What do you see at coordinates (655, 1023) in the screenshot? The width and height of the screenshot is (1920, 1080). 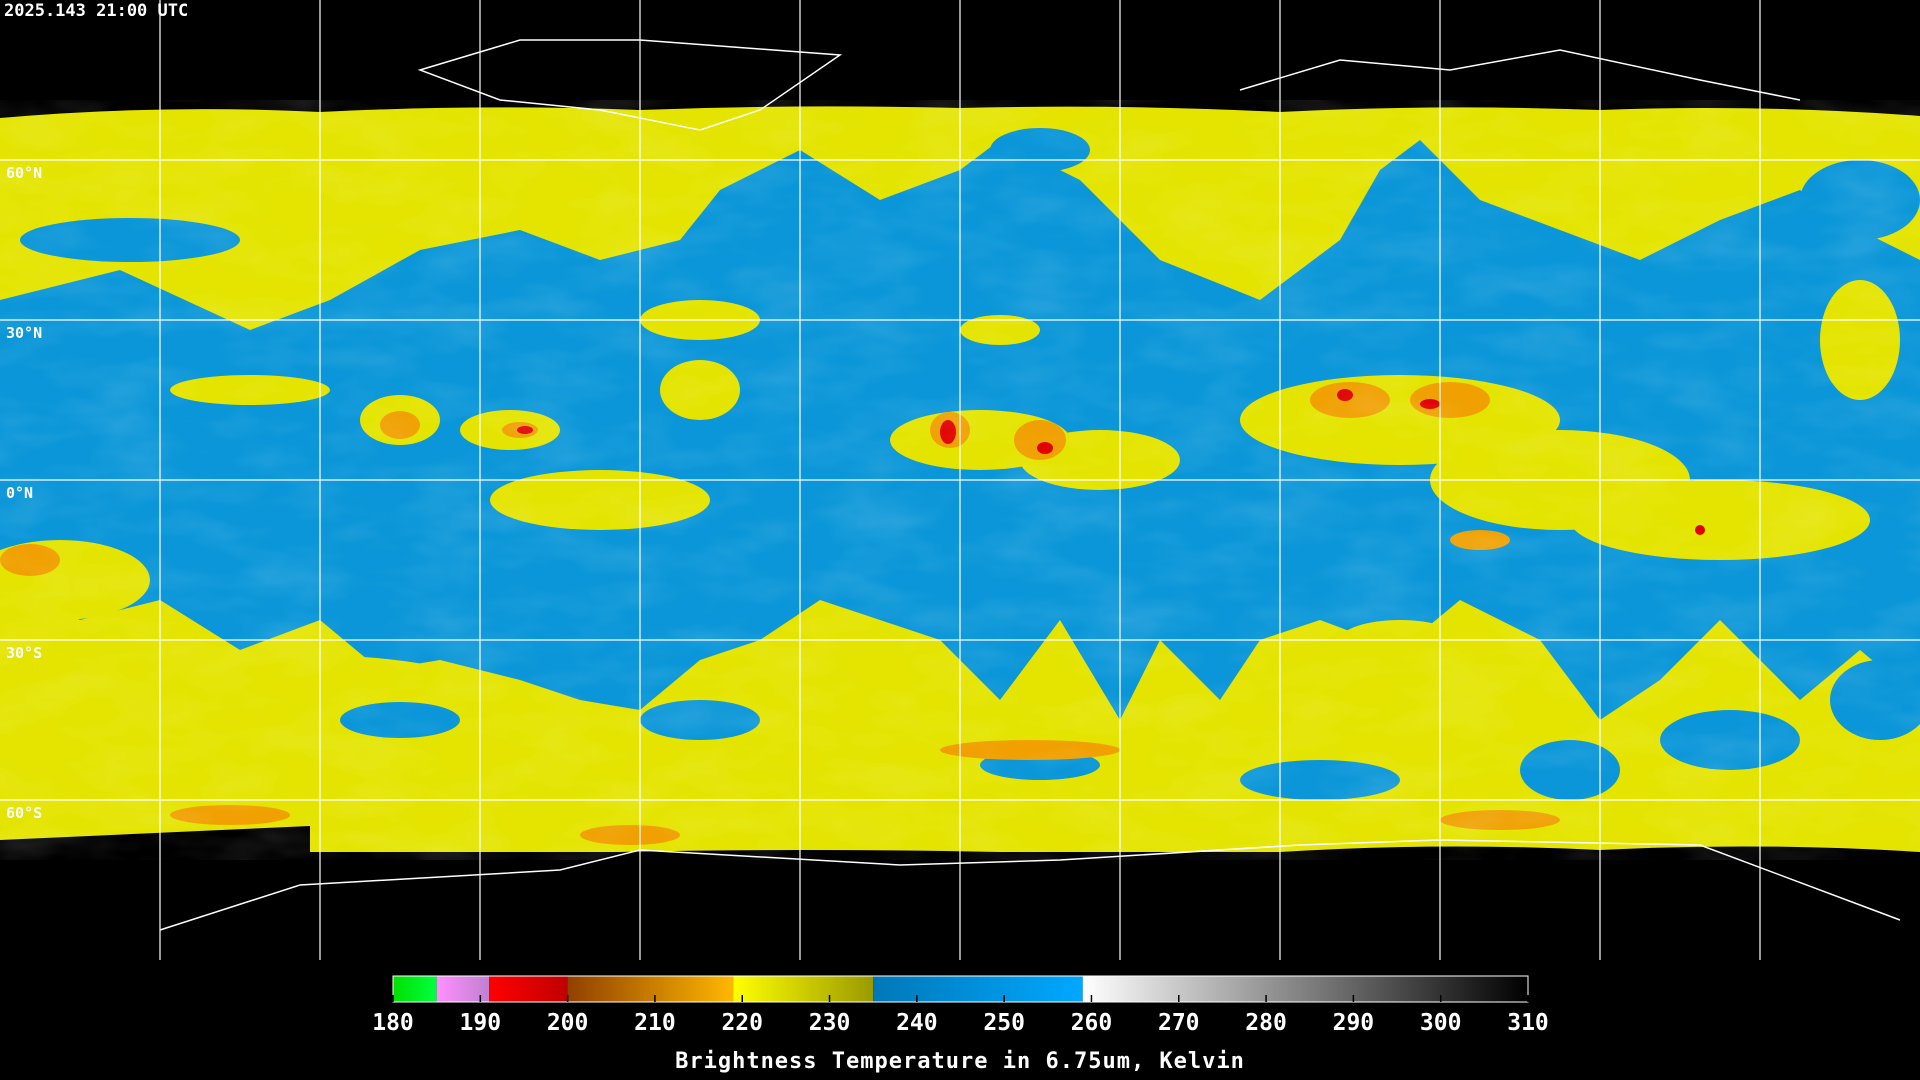 I see `colorbar-tick-label: 210` at bounding box center [655, 1023].